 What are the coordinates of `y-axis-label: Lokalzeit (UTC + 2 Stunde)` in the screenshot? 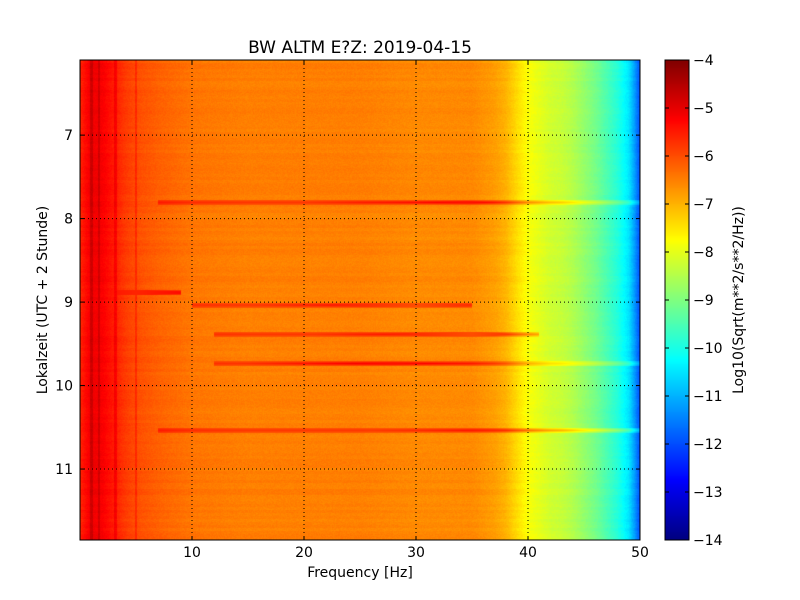 It's located at (43, 300).